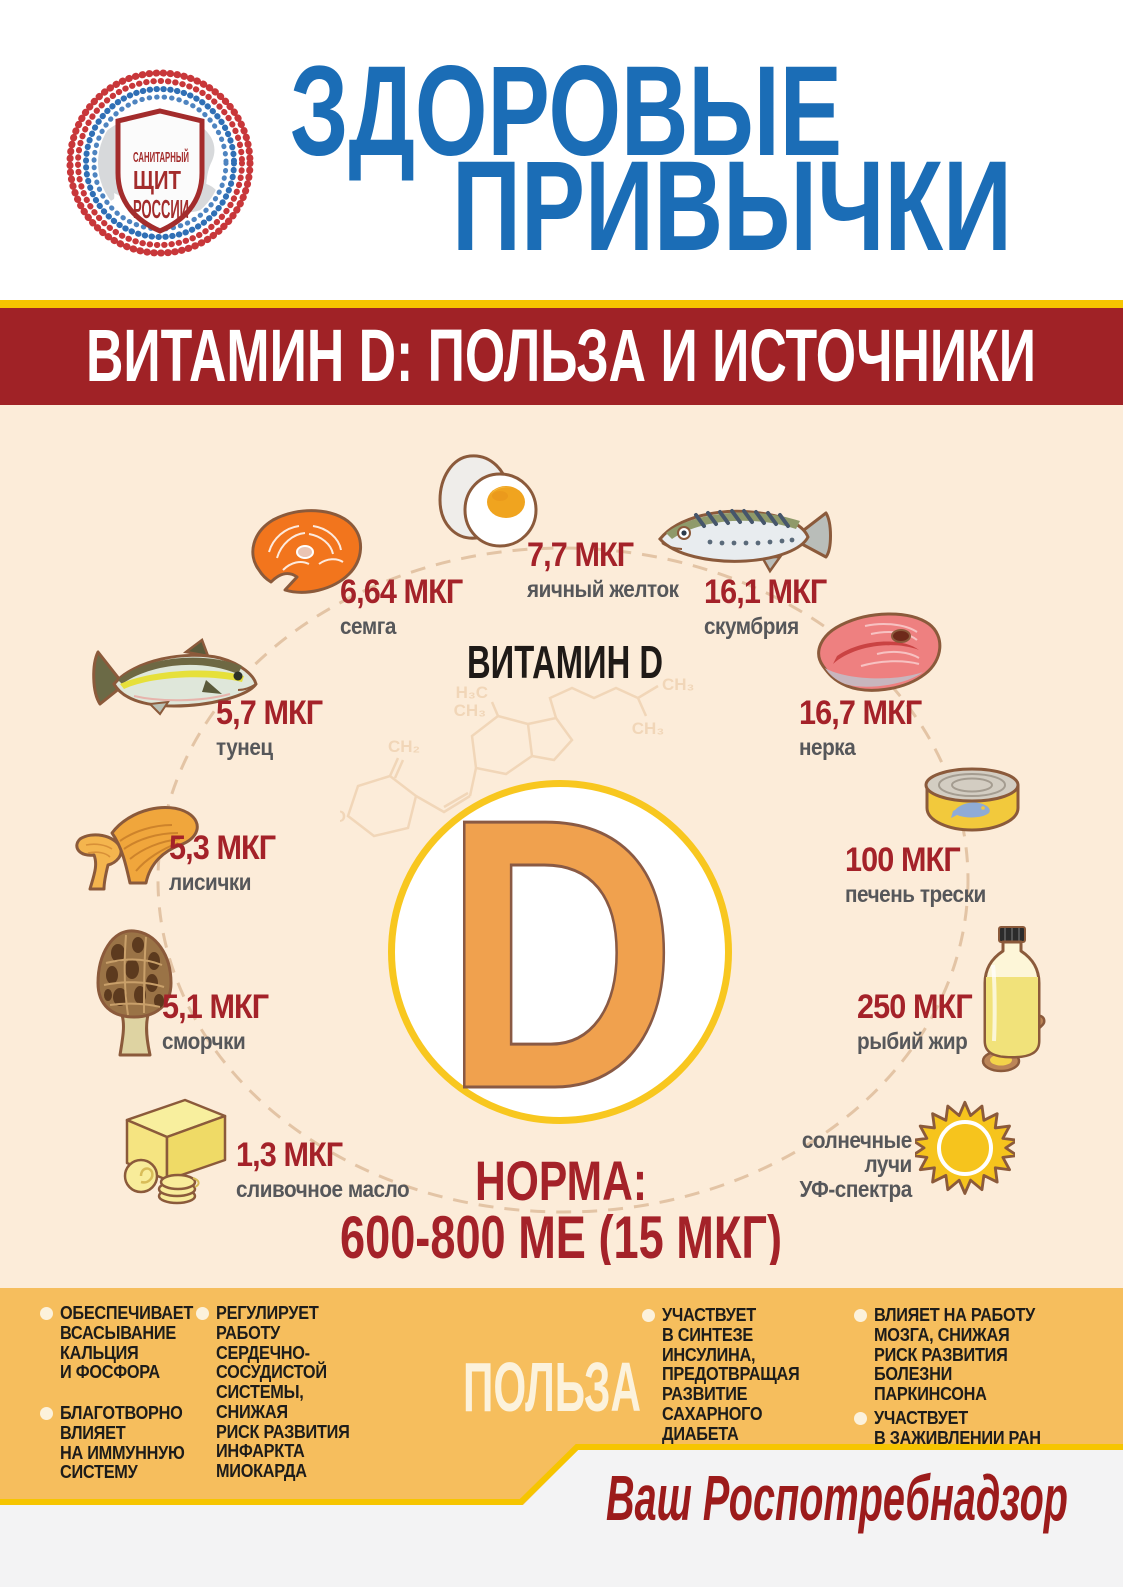 Image resolution: width=1123 pixels, height=1587 pixels. What do you see at coordinates (751, 626) in the screenshot?
I see `source-label: скумбрия` at bounding box center [751, 626].